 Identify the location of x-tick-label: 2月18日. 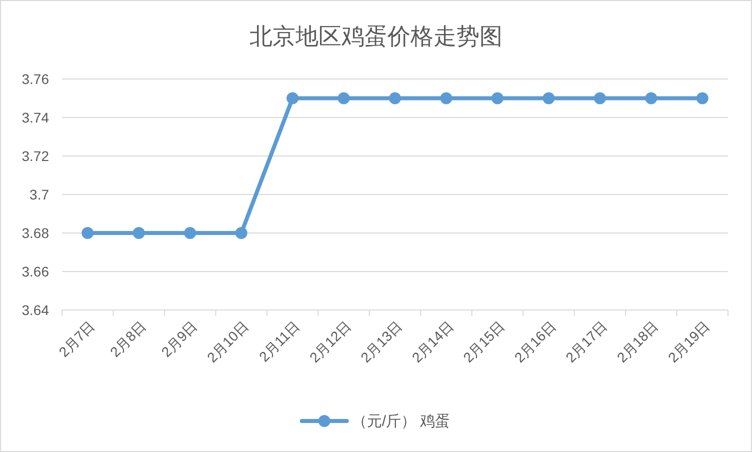
(638, 342).